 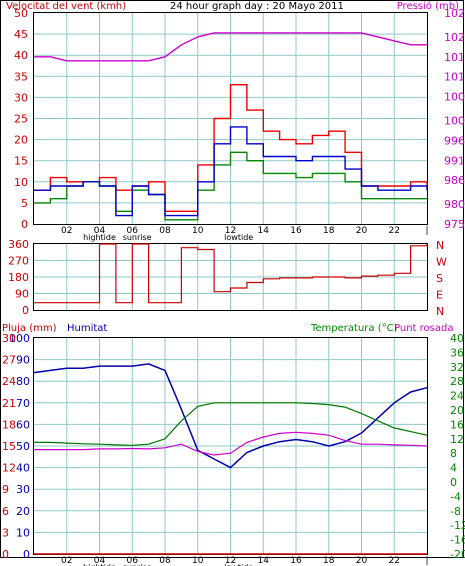 What do you see at coordinates (25, 310) in the screenshot?
I see `direction-tick-0: 0` at bounding box center [25, 310].